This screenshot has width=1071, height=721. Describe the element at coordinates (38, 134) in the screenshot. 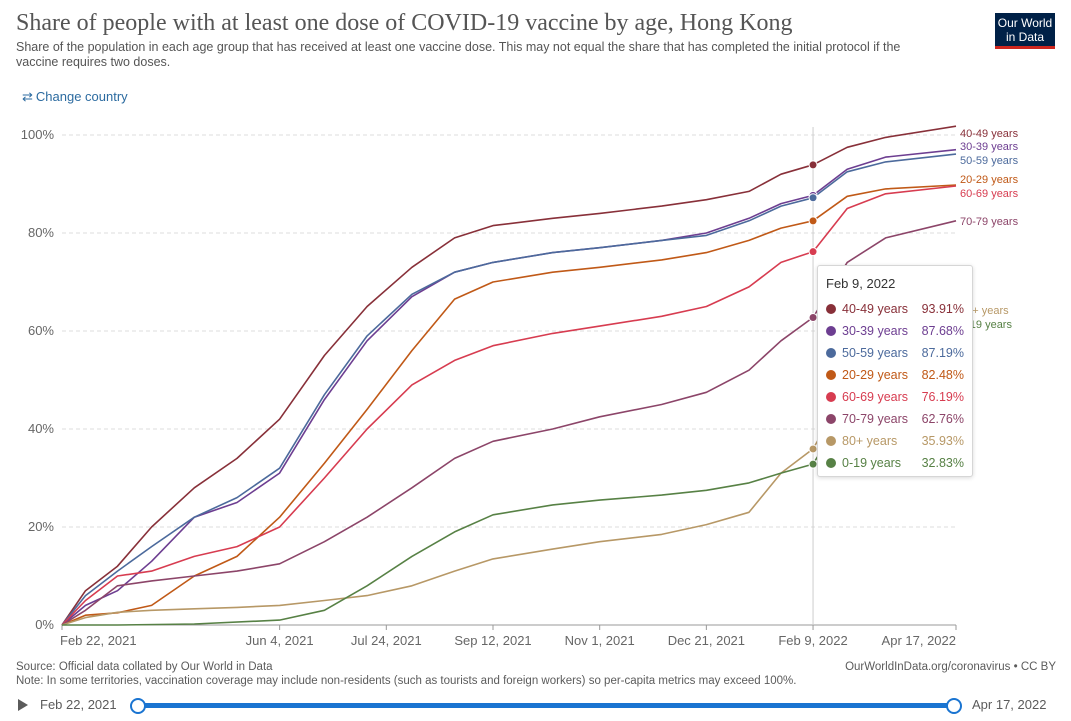

I see `y-tick-label: 100%` at that location.